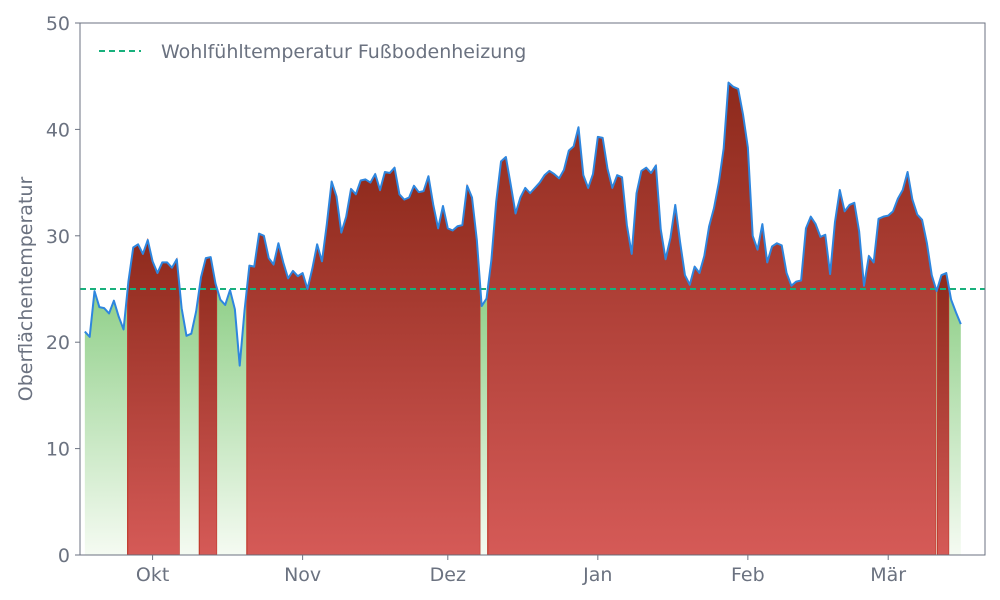 This screenshot has width=1000, height=600. Describe the element at coordinates (748, 575) in the screenshot. I see `x-tick-label: Feb` at that location.